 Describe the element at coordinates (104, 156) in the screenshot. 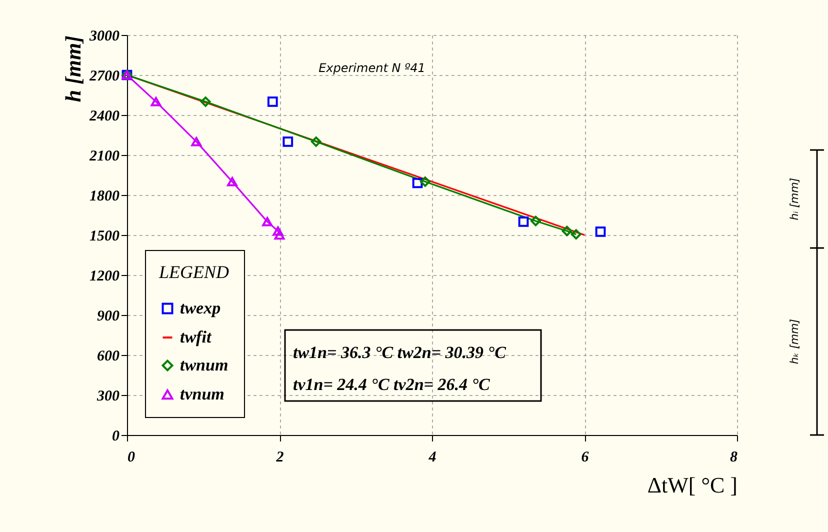

I see `y-tick-label: 2100` at that location.